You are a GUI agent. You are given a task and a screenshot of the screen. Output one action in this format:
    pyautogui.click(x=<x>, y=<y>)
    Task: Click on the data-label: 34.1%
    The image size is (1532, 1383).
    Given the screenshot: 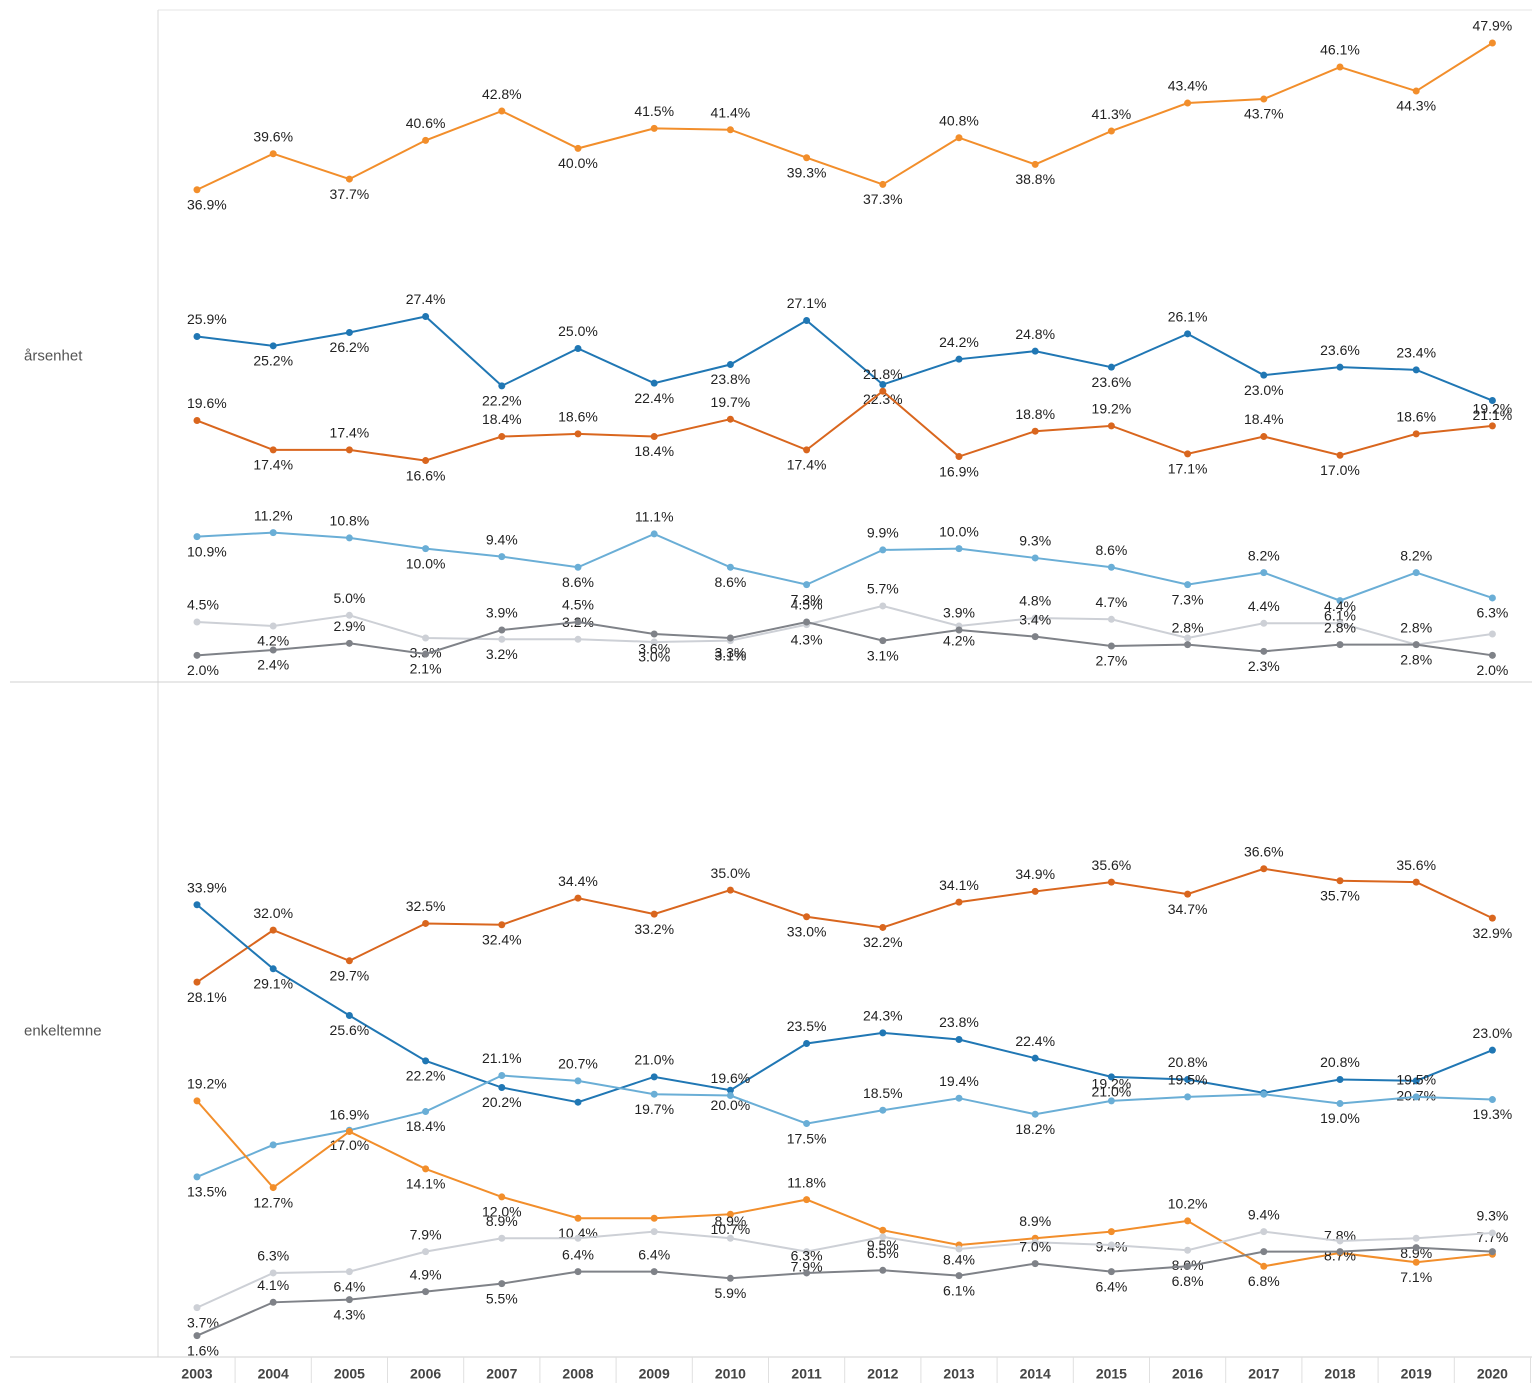 What is the action you would take?
    pyautogui.click(x=959, y=885)
    